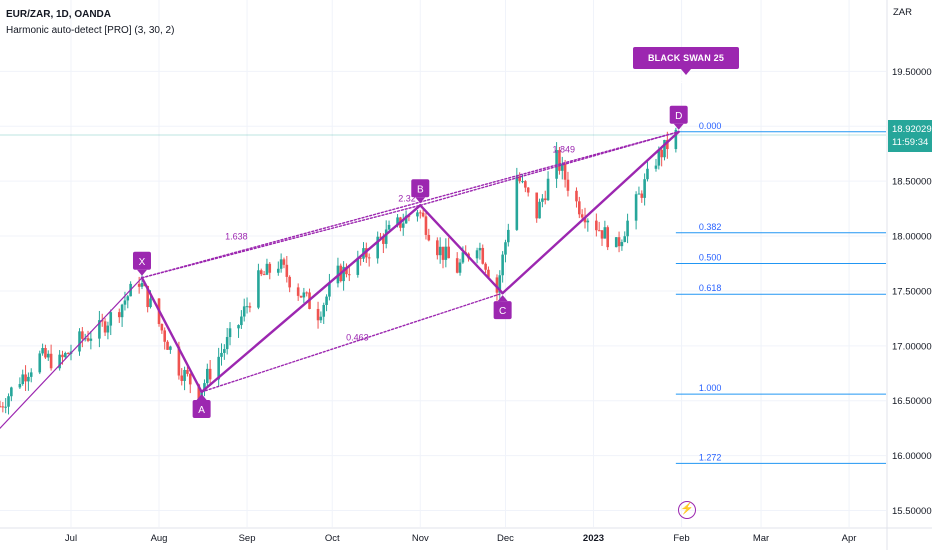  What do you see at coordinates (912, 401) in the screenshot?
I see `y-tick-label: 16.50000` at bounding box center [912, 401].